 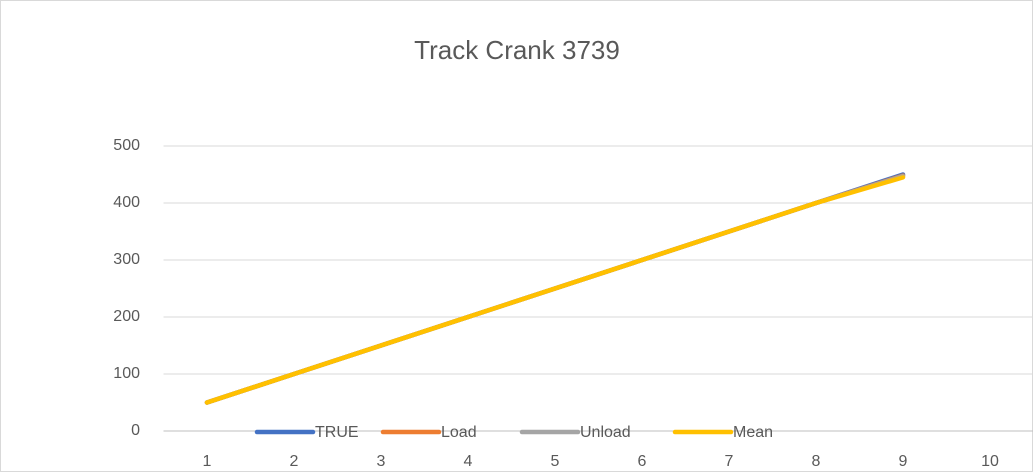 What do you see at coordinates (816, 461) in the screenshot?
I see `x-tick-label: 8` at bounding box center [816, 461].